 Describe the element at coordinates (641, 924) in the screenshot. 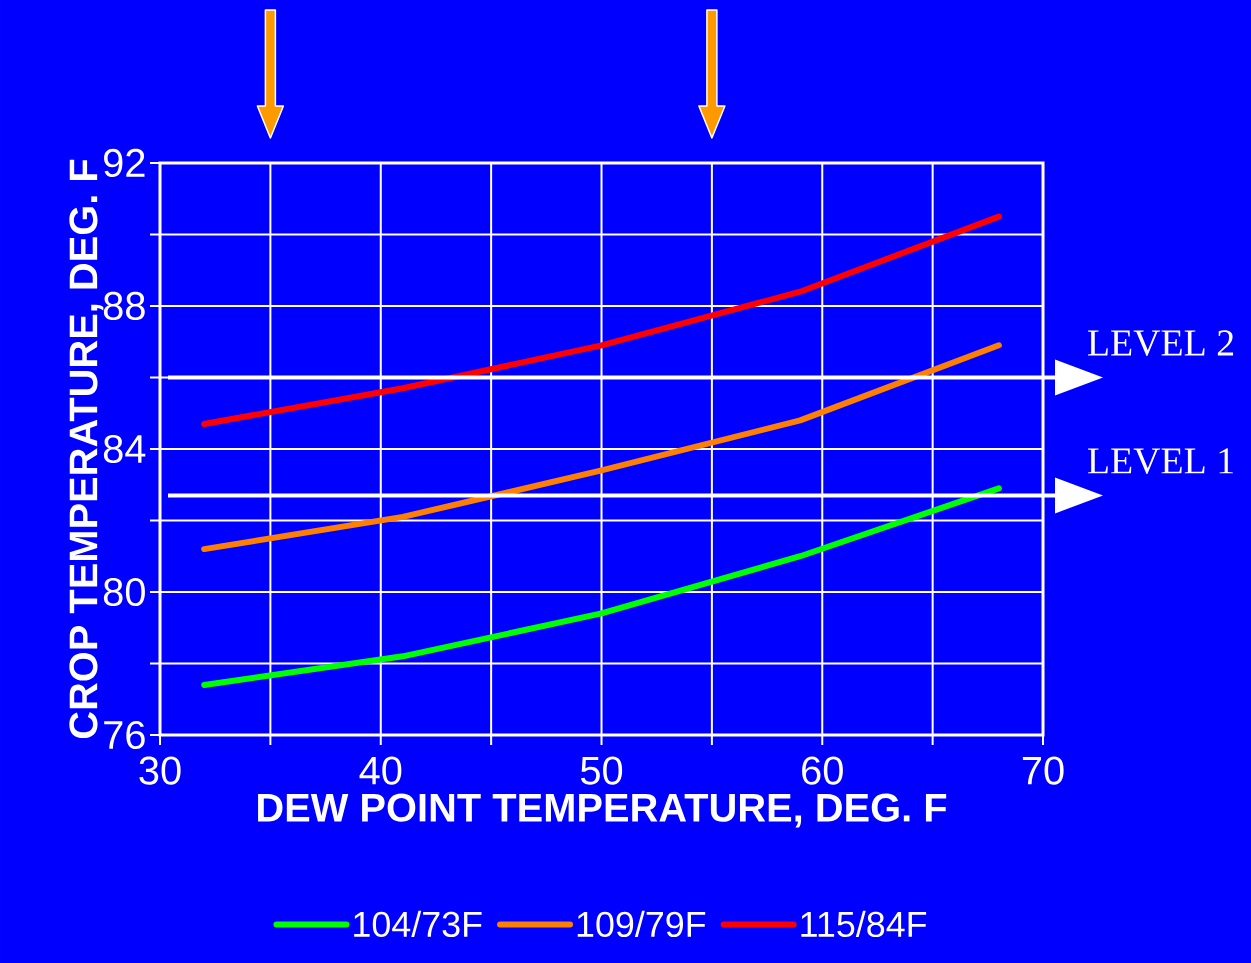

I see `legend-label: 109/79F` at that location.